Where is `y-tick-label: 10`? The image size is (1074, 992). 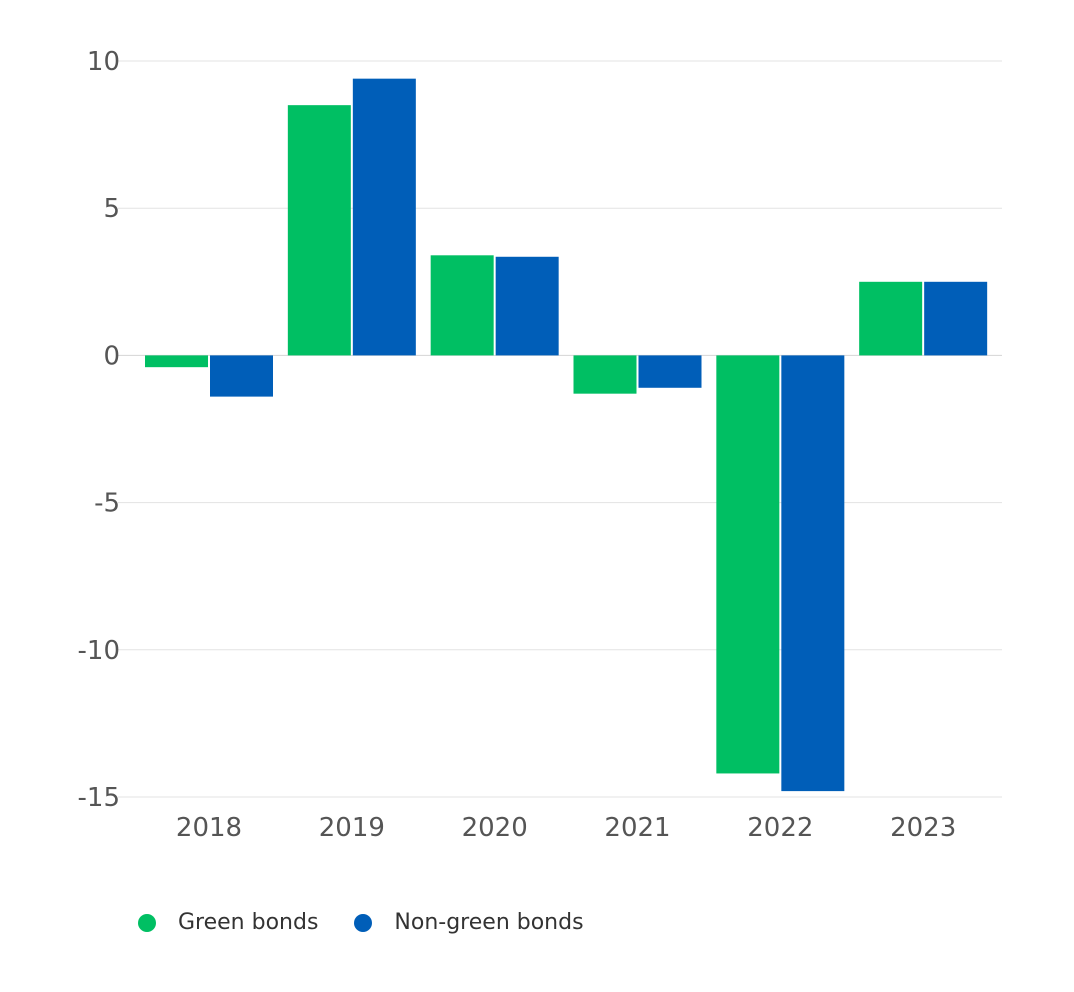
y-tick-label: 10 is located at coordinates (103, 62).